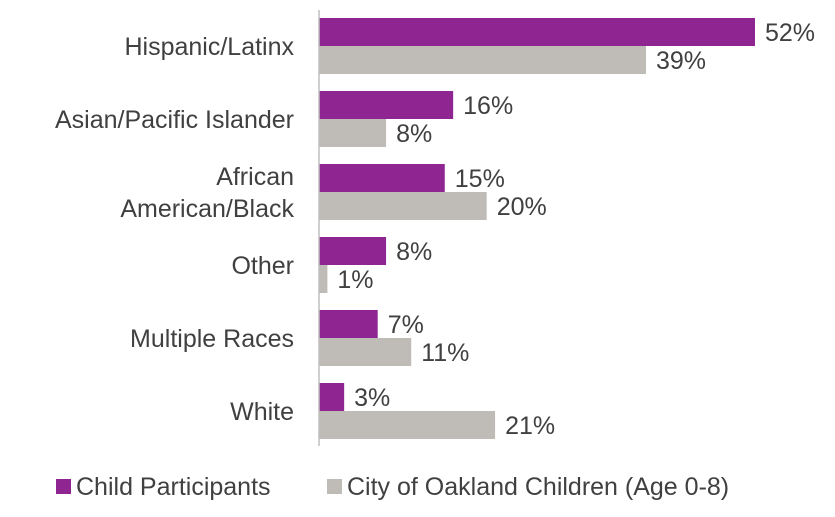 This screenshot has height=517, width=835. What do you see at coordinates (372, 398) in the screenshot?
I see `value-label-series1-6: 3%` at bounding box center [372, 398].